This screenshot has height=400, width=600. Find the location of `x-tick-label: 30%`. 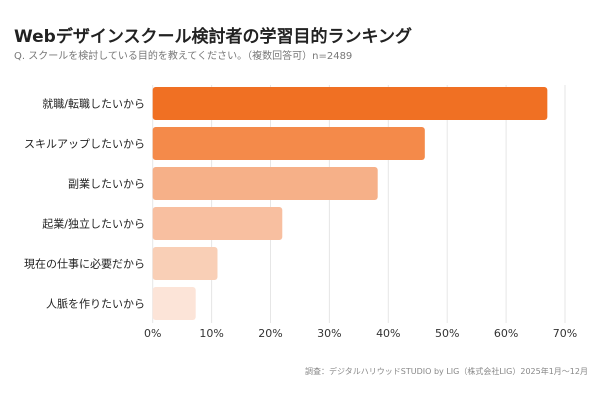

x-tick-label: 30% is located at coordinates (329, 333).